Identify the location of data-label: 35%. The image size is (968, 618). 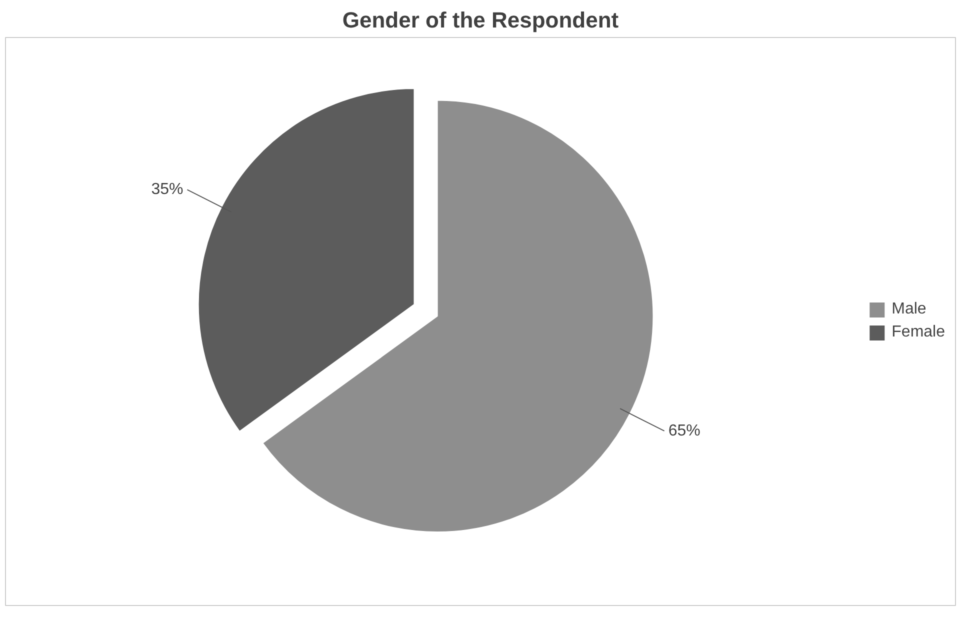
(167, 189).